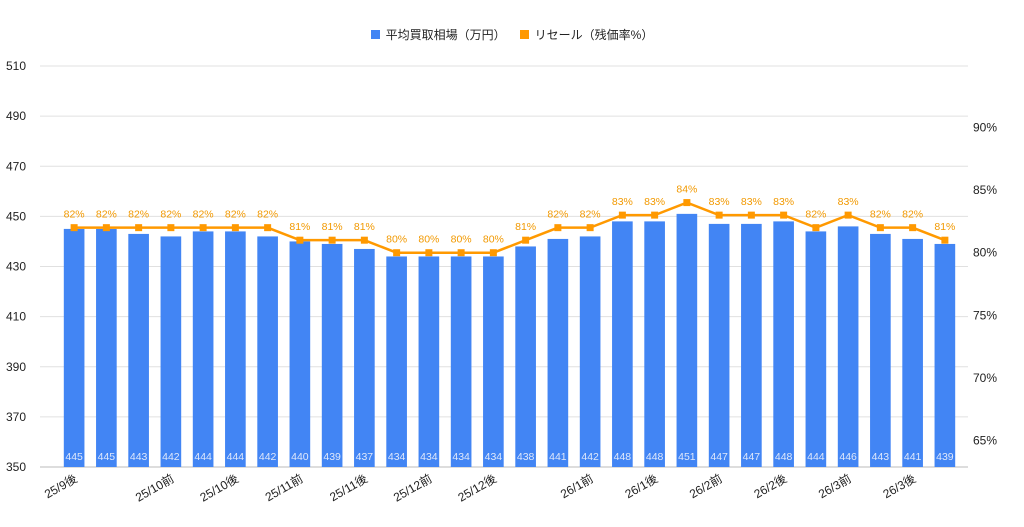  Describe the element at coordinates (300, 457) in the screenshot. I see `bar-data-label: 440` at that location.